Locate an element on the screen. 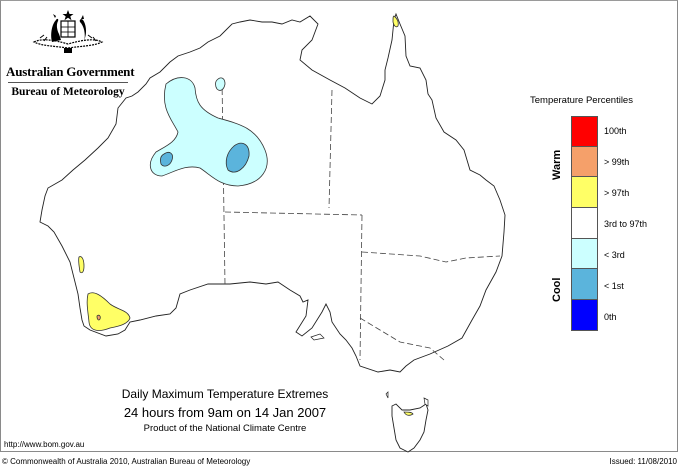  warm-region-sw-wa is located at coordinates (108, 311).